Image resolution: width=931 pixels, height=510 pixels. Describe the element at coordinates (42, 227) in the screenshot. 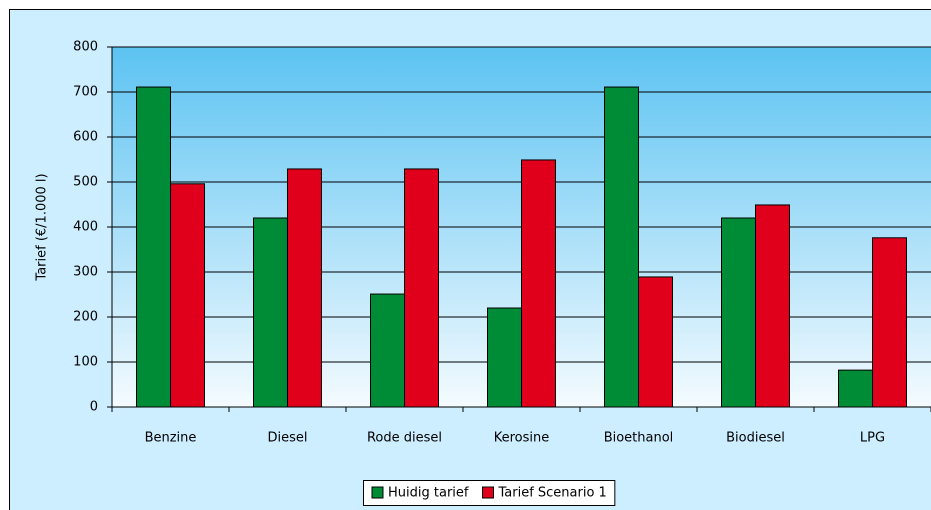

I see `y-axis-label: Tarief (€/1.000 l)` at that location.